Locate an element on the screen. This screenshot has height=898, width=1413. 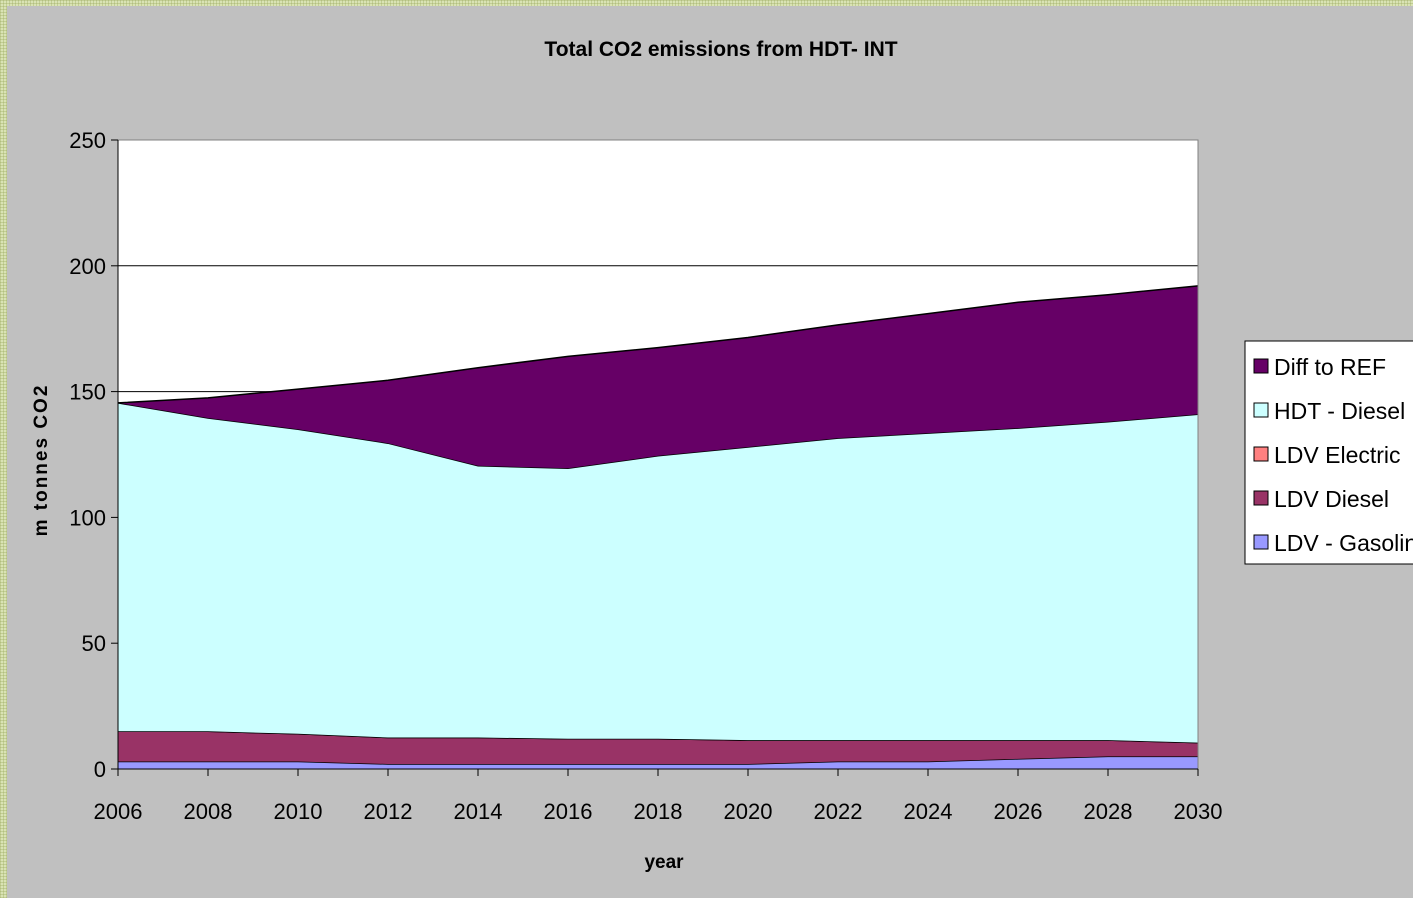
chart-title: Total CO2 emissions from HDT- INT is located at coordinates (720, 49).